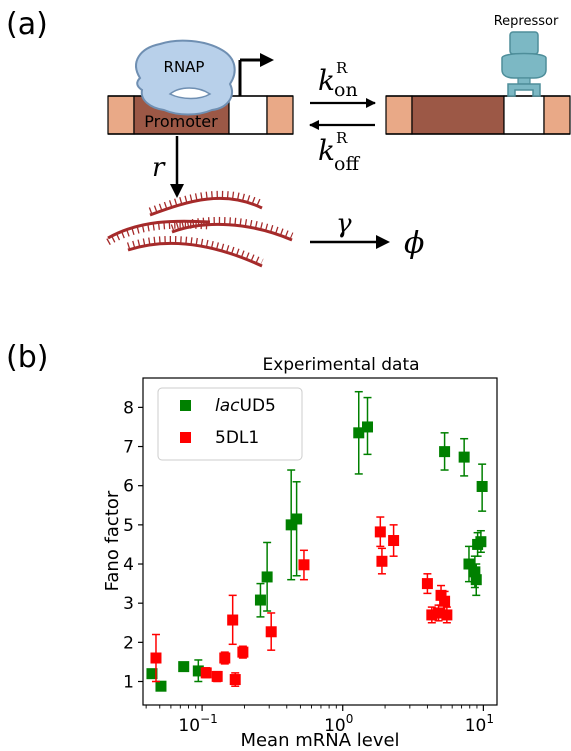 The width and height of the screenshot is (571, 751). I want to click on y-tick-label: 8, so click(128, 408).